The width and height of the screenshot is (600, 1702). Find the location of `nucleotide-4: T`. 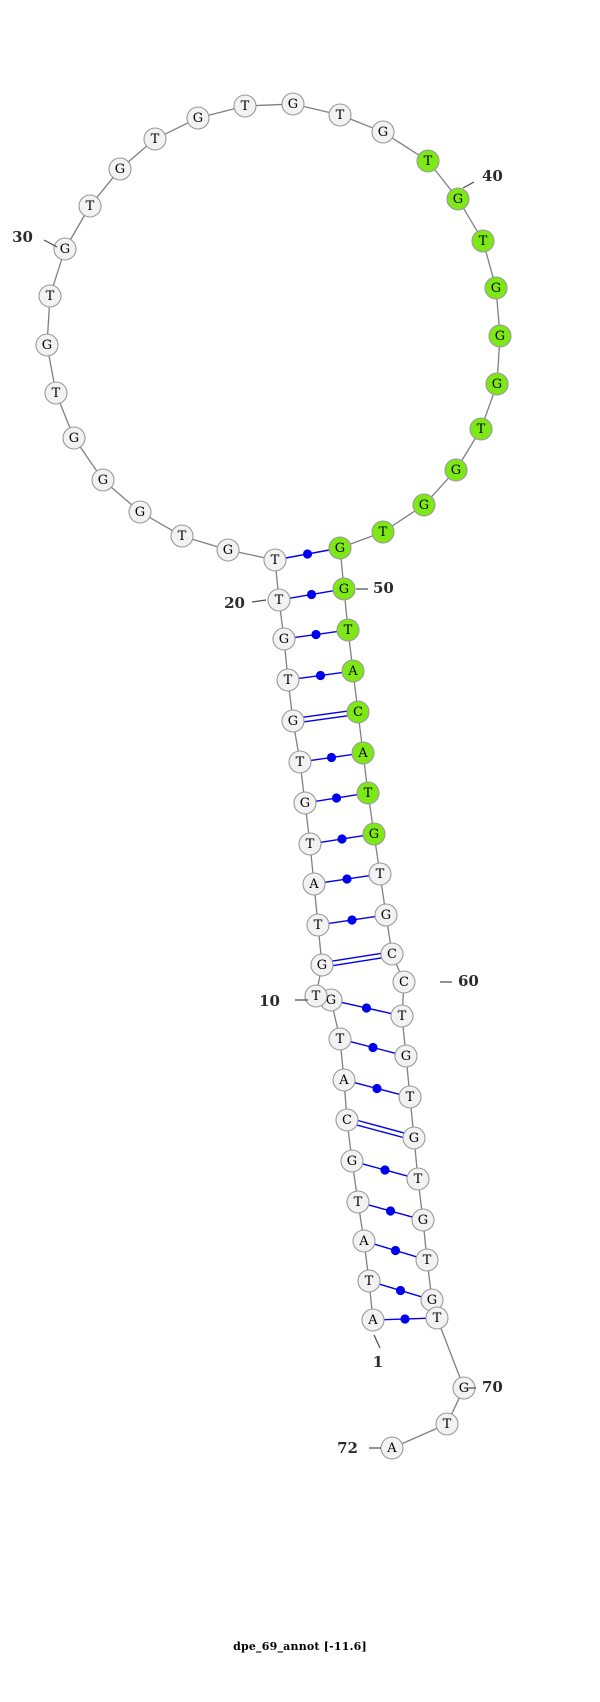

nucleotide-4: T is located at coordinates (358, 1202).